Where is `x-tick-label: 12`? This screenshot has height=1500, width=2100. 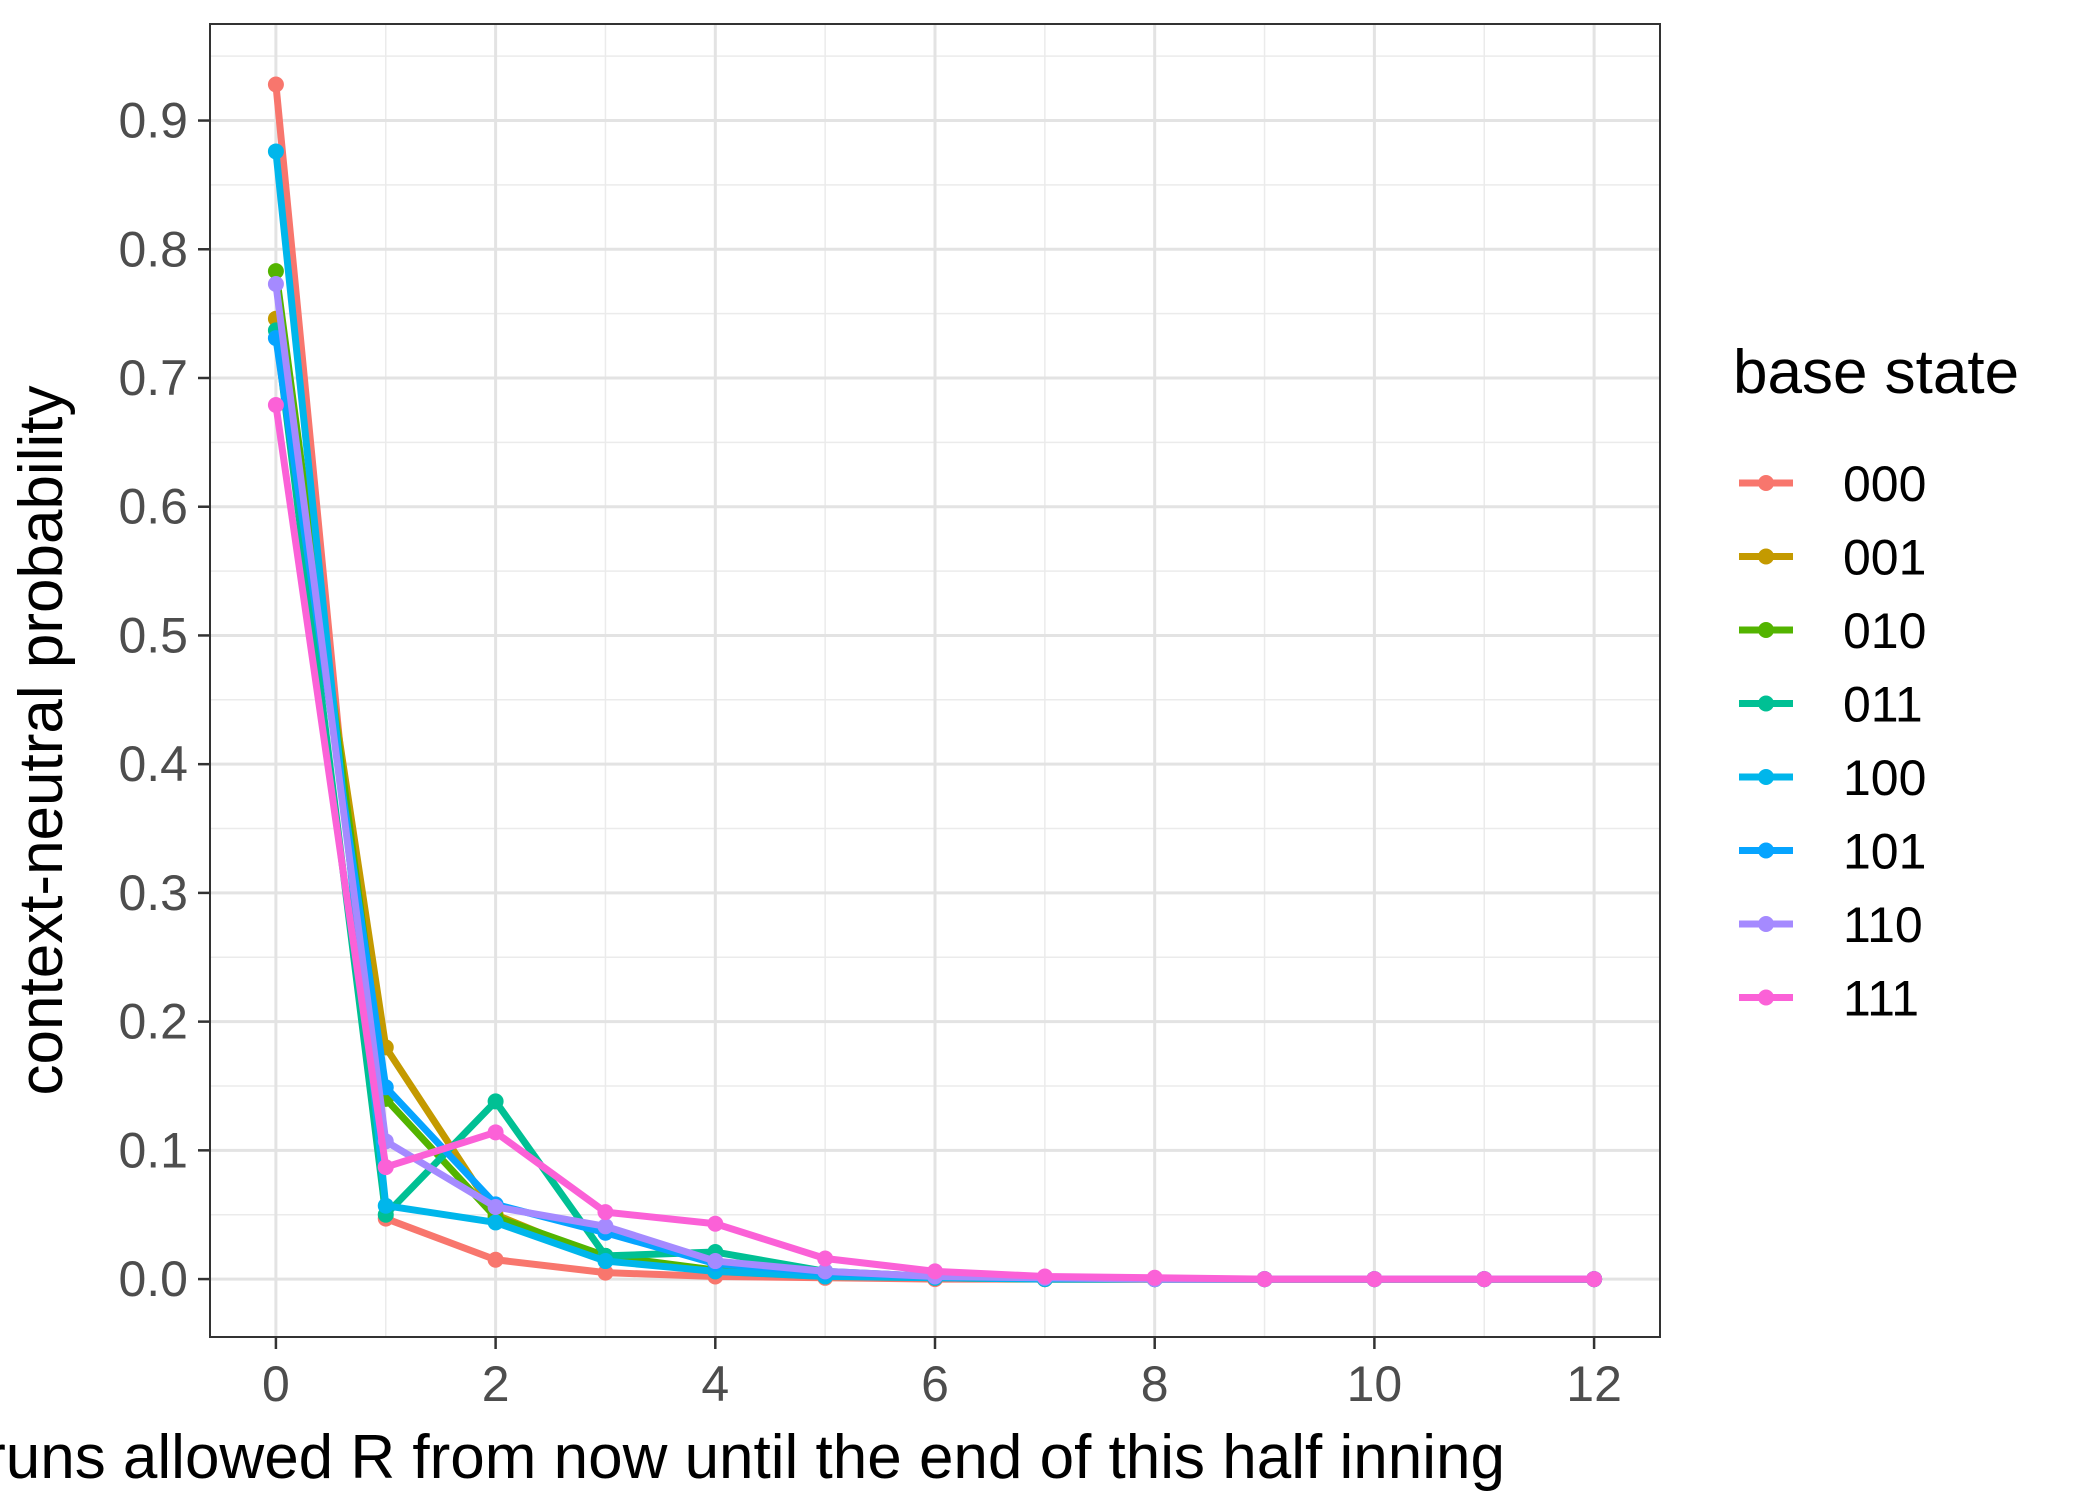 x-tick-label: 12 is located at coordinates (1594, 1384).